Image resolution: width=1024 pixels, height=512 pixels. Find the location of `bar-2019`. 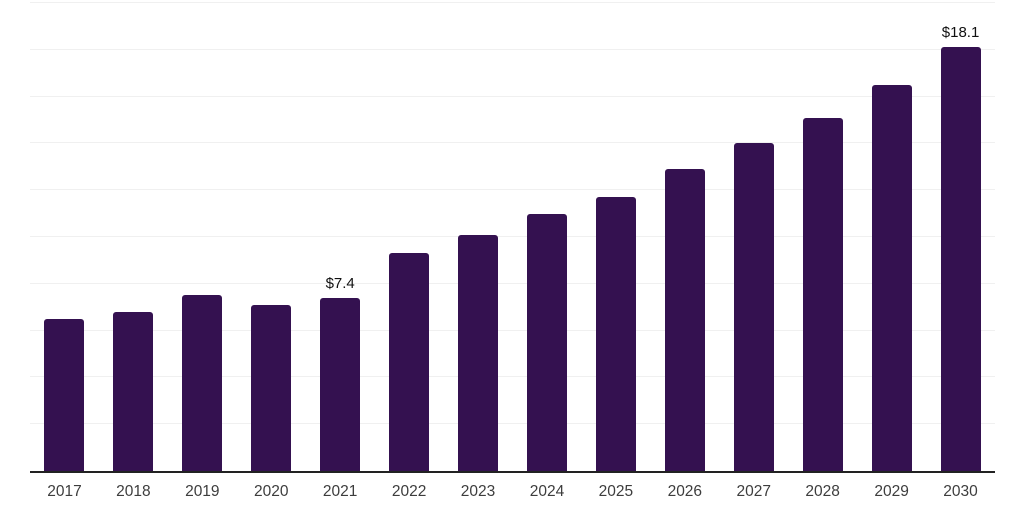

bar-2019 is located at coordinates (202, 383).